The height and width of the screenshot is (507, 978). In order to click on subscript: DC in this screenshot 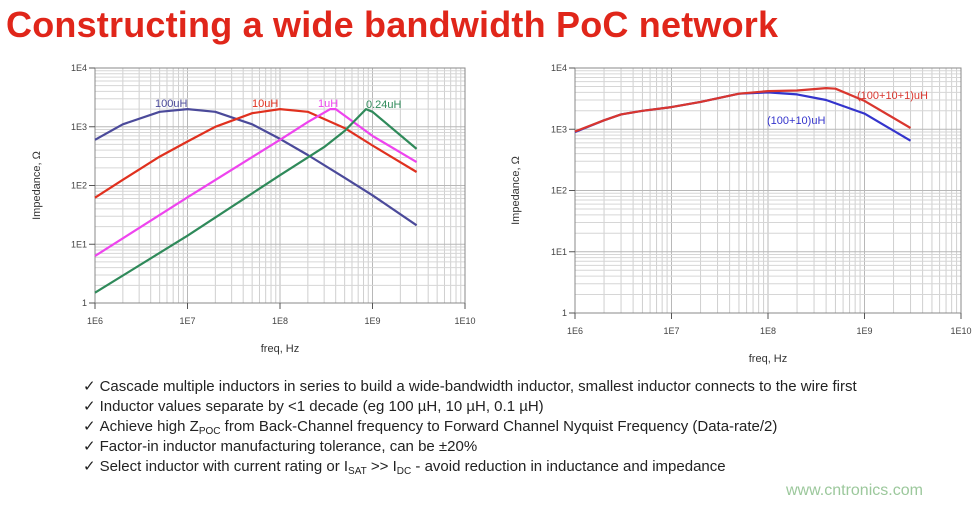, I will do `click(404, 471)`.